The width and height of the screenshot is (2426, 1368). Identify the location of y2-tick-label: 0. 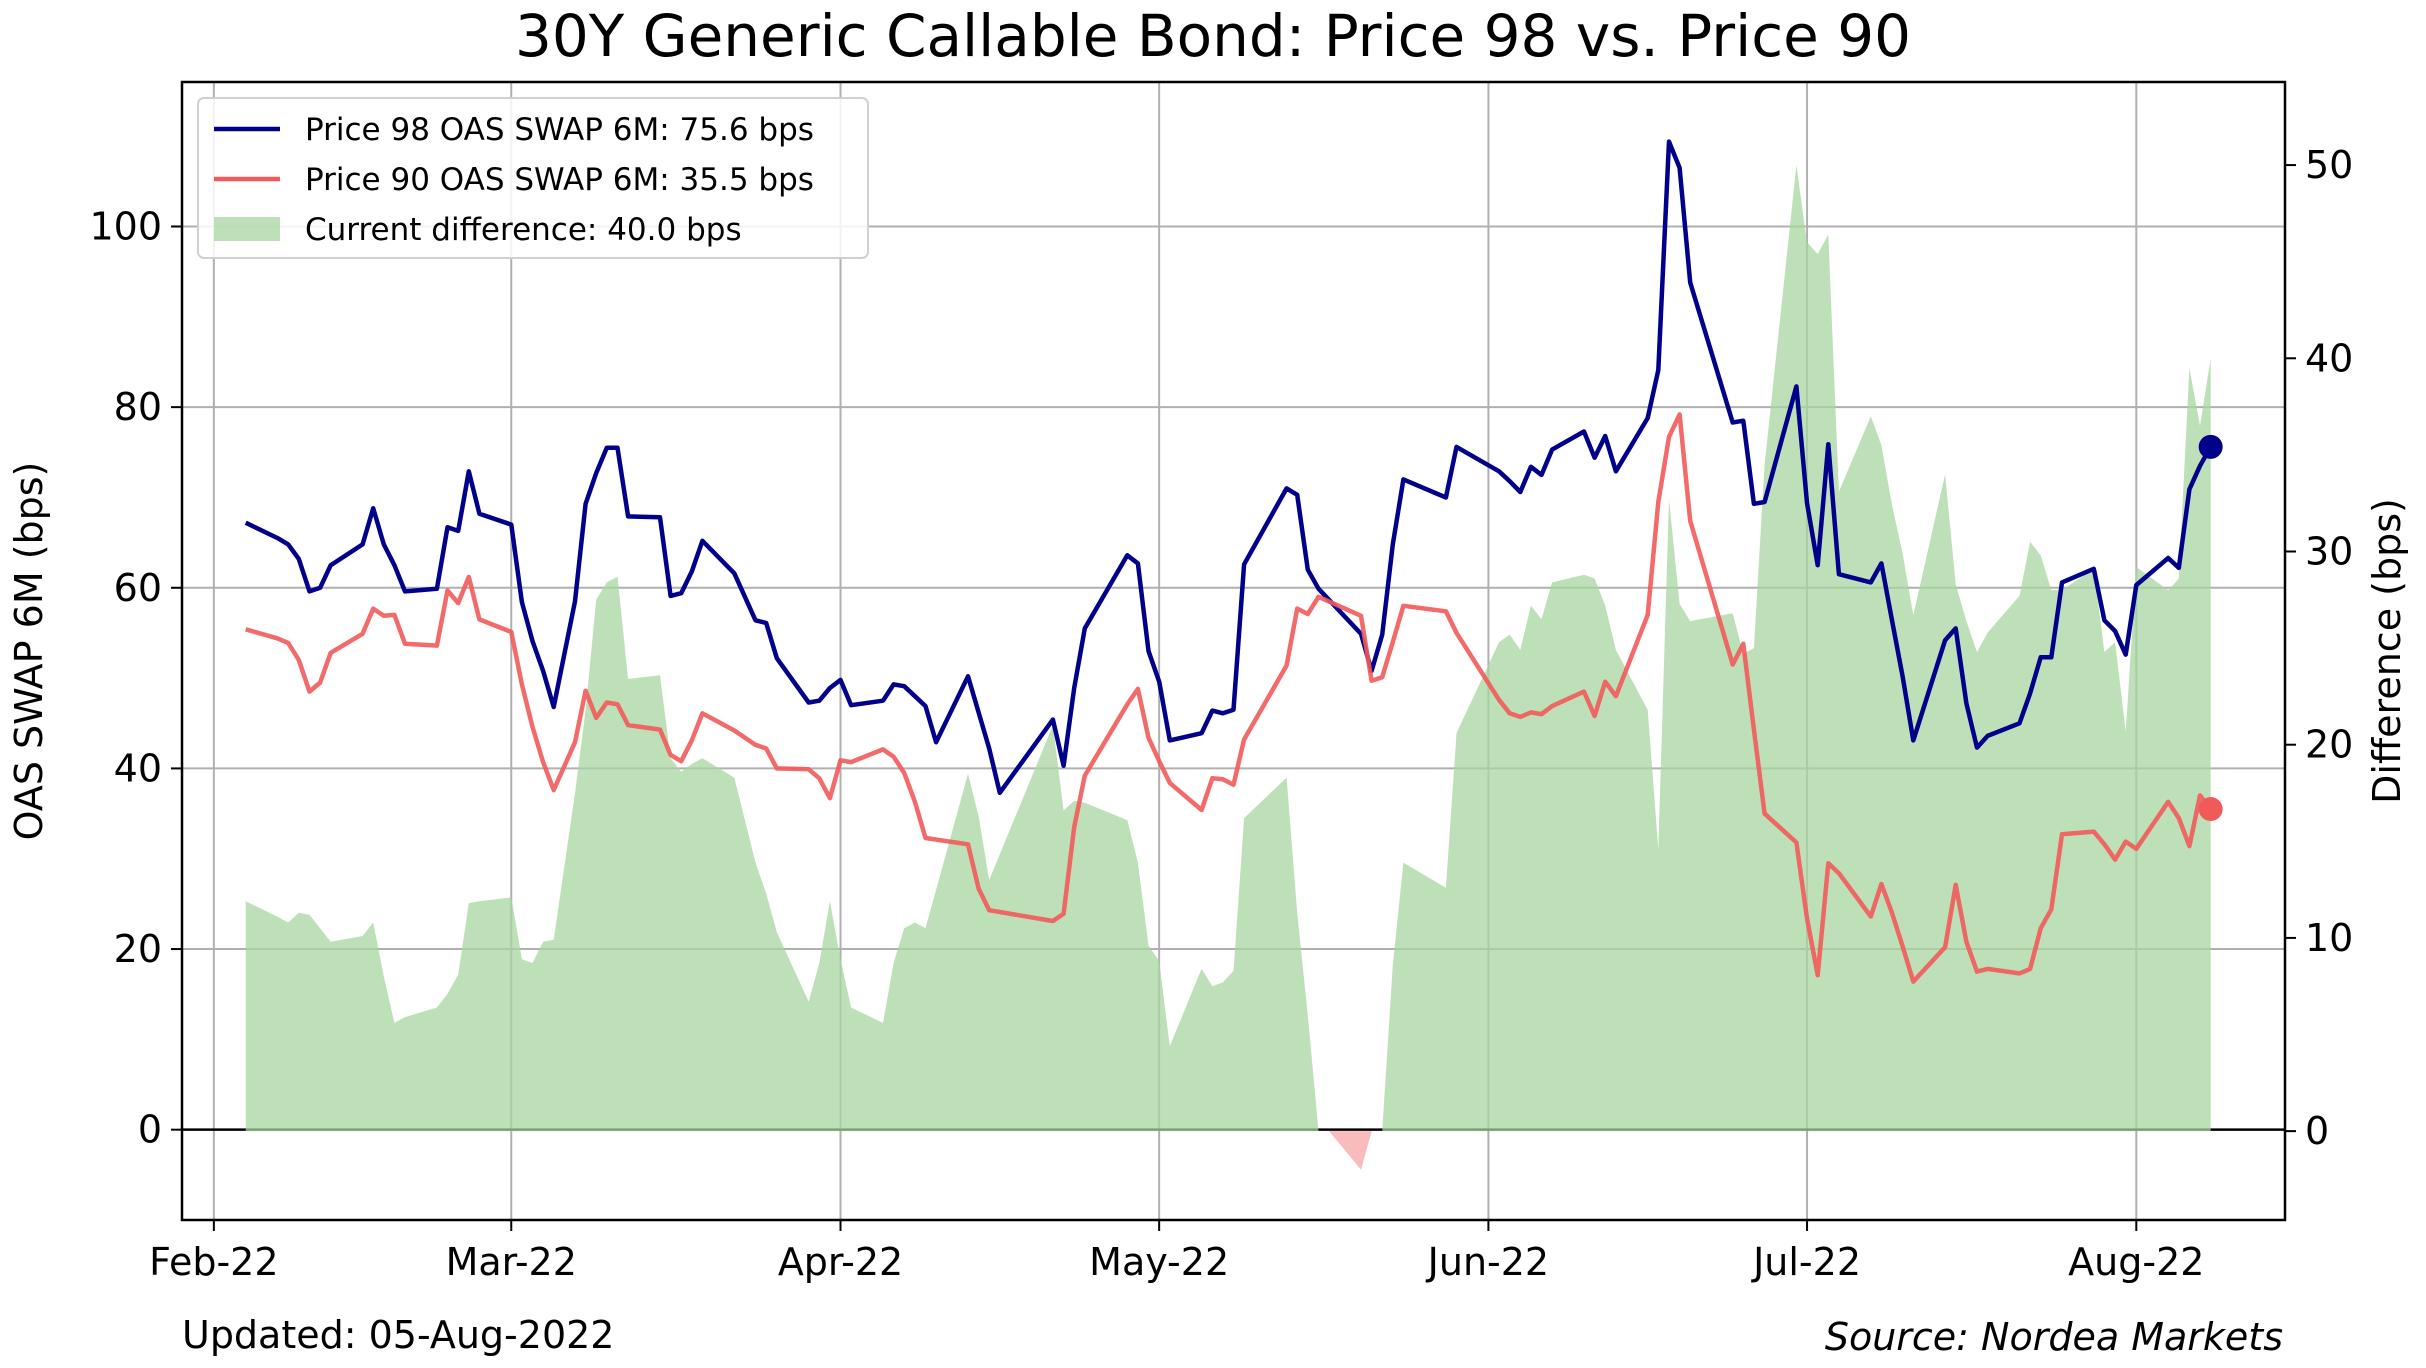
(2317, 1131).